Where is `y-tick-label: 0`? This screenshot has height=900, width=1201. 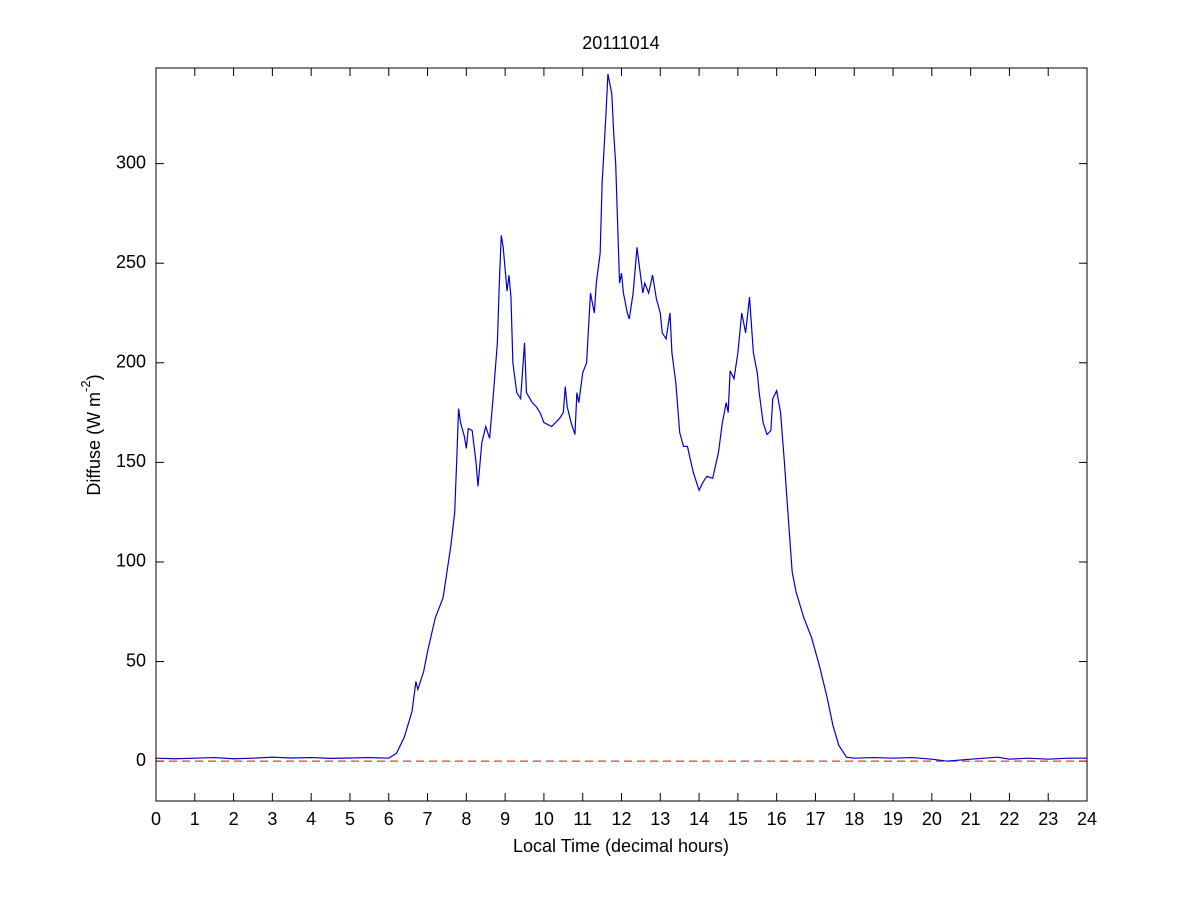
y-tick-label: 0 is located at coordinates (141, 760).